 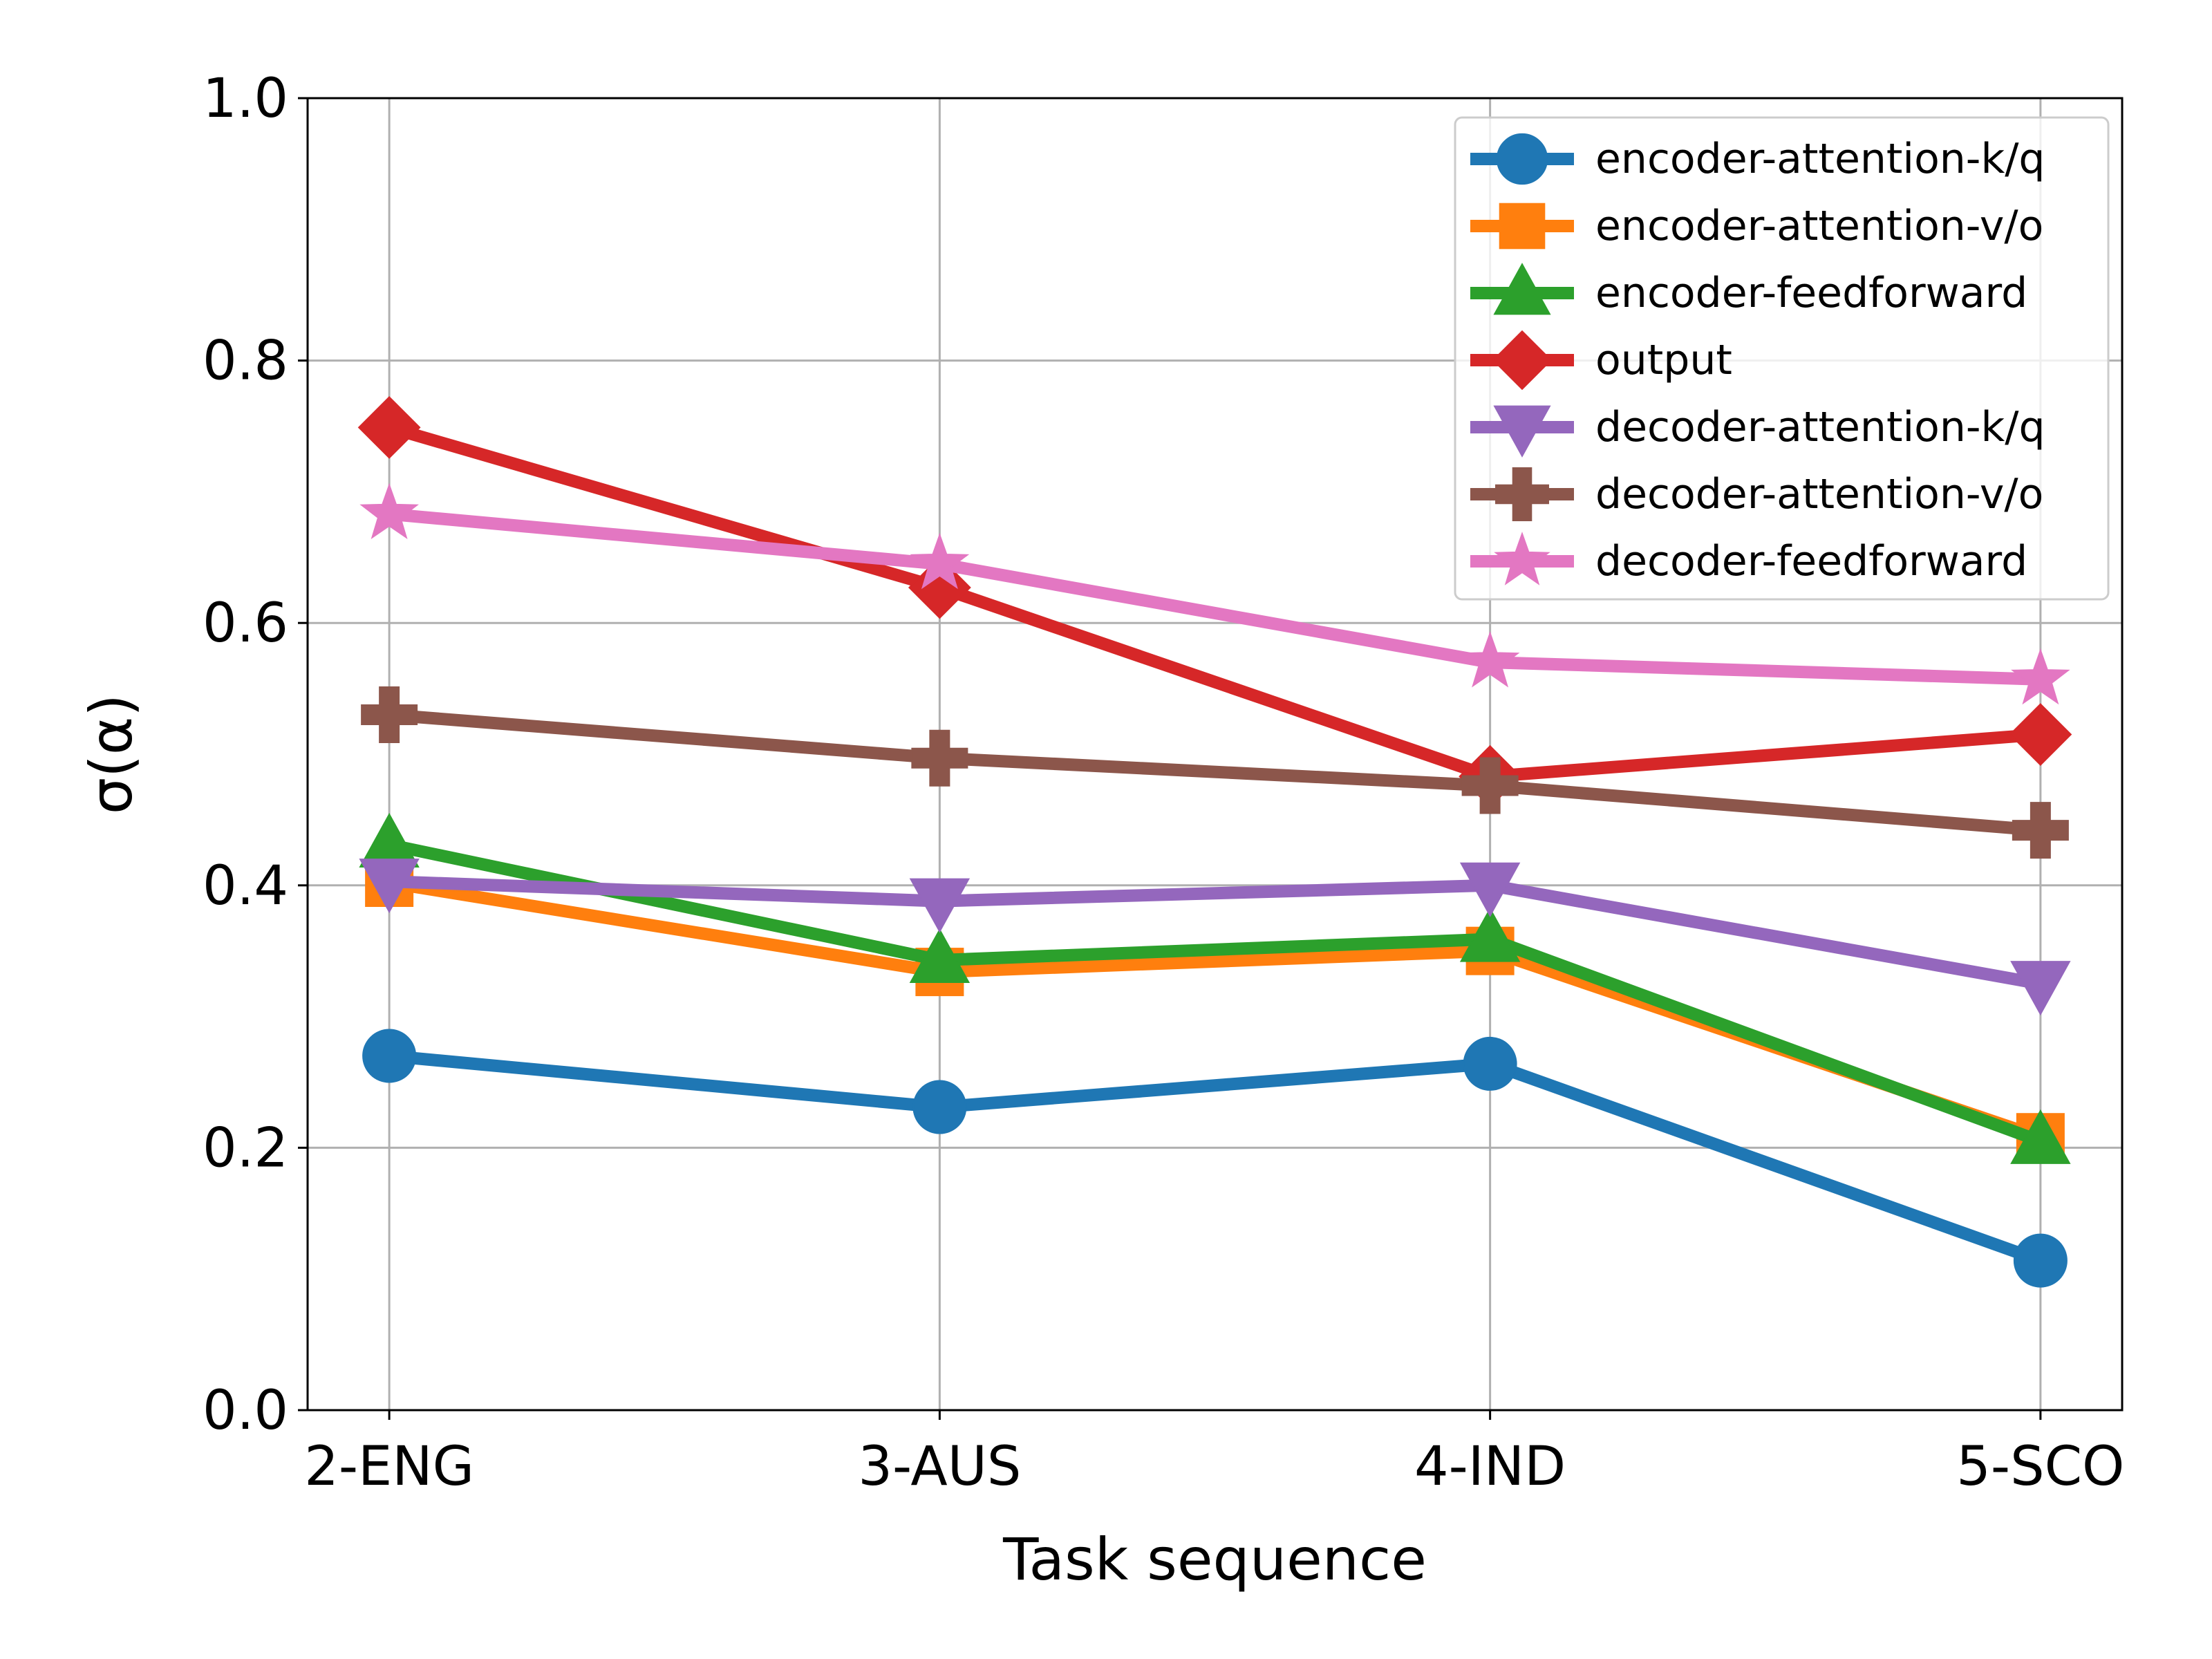 I want to click on x-tick-label: 2-ENG, so click(x=389, y=1467).